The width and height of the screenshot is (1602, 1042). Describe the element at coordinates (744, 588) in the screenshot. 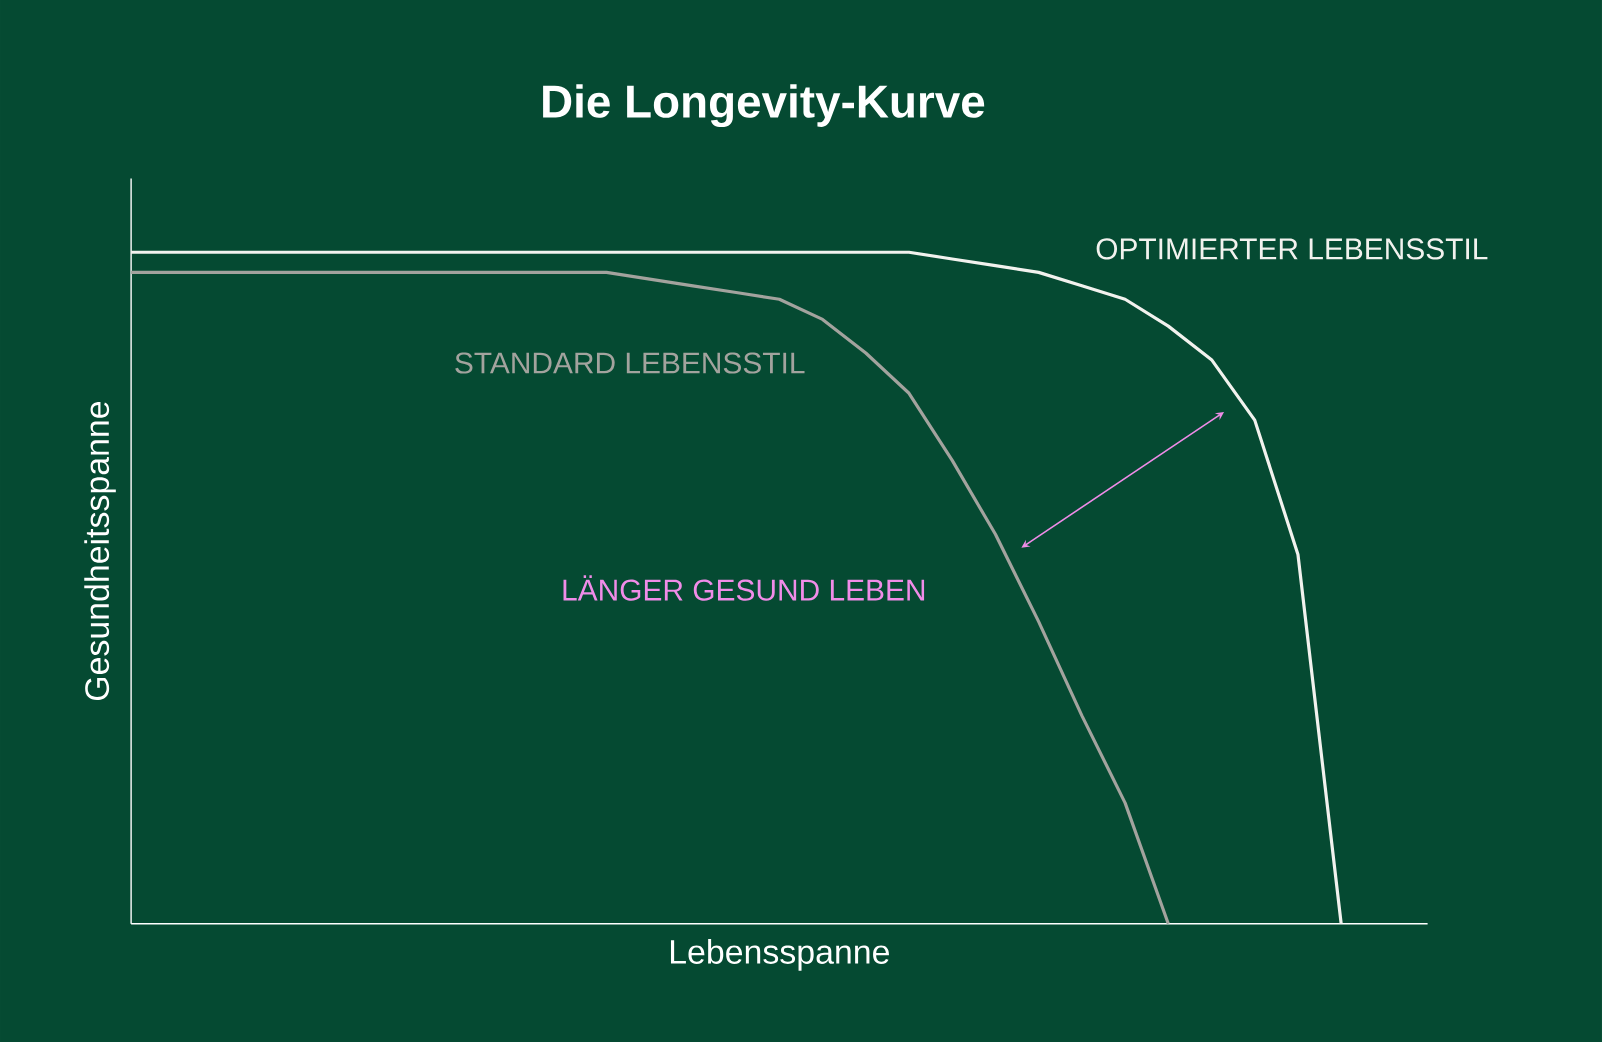

I see `annotation: LÄNGER GESUND LEBEN` at that location.